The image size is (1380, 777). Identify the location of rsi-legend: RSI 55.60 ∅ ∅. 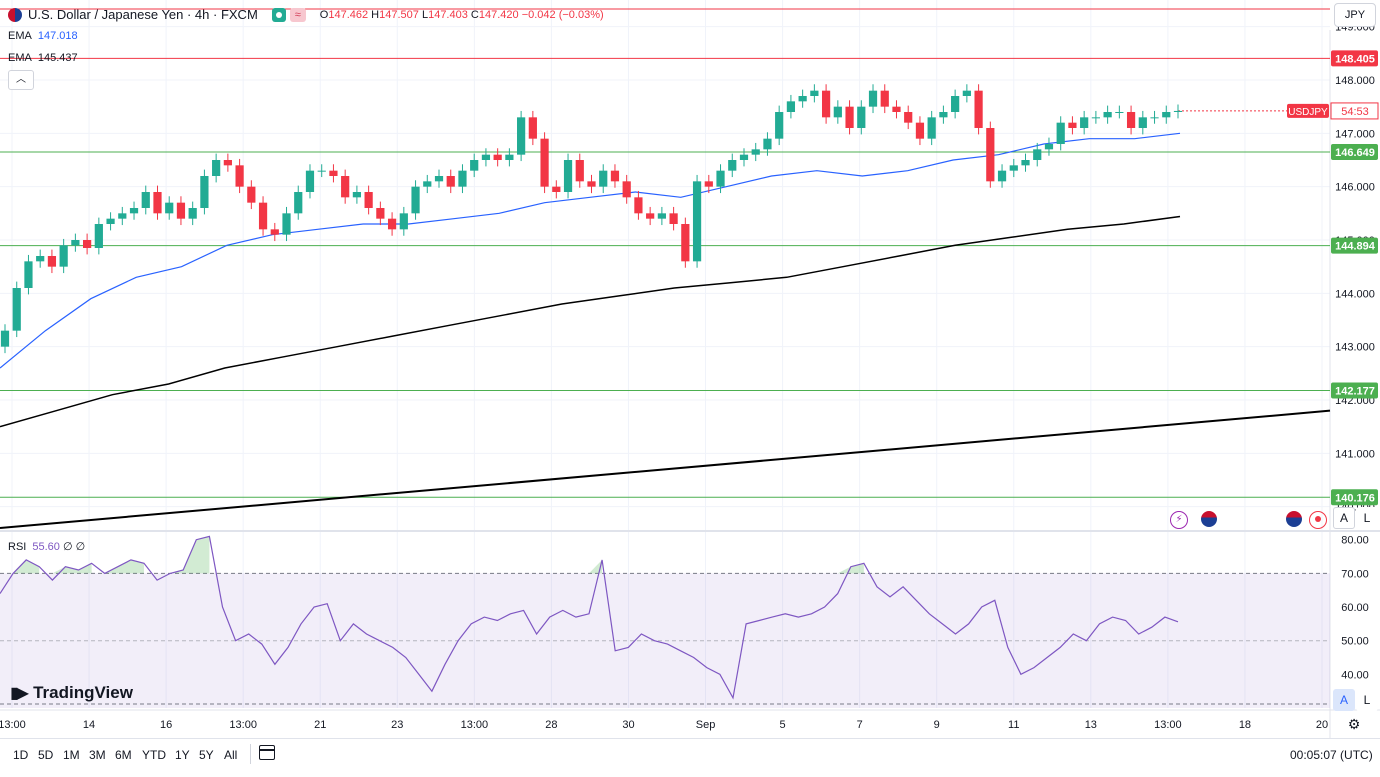
(47, 547).